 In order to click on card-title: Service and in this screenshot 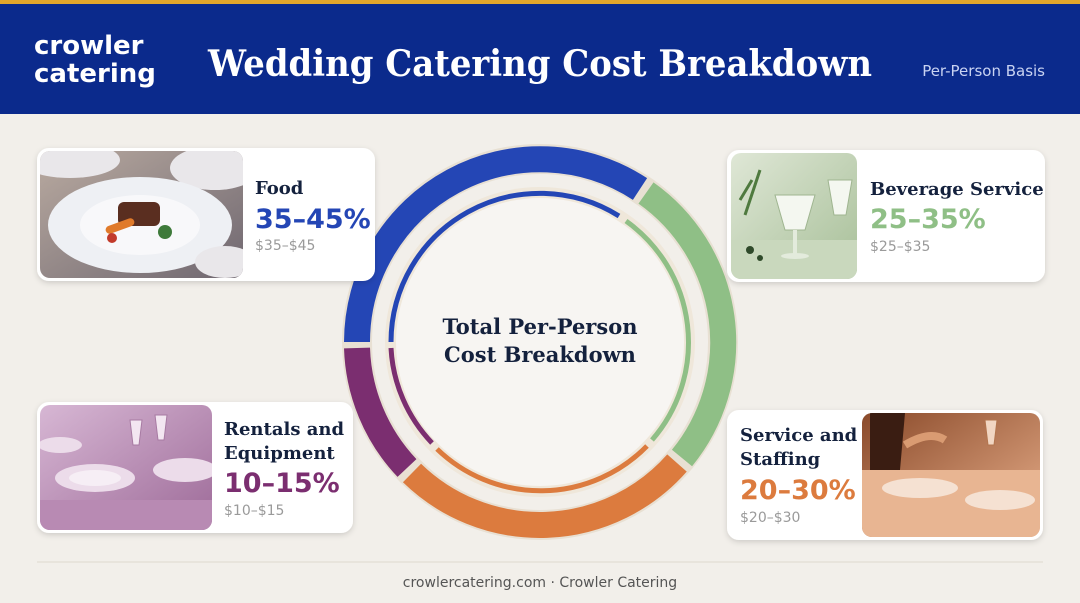, I will do `click(799, 435)`.